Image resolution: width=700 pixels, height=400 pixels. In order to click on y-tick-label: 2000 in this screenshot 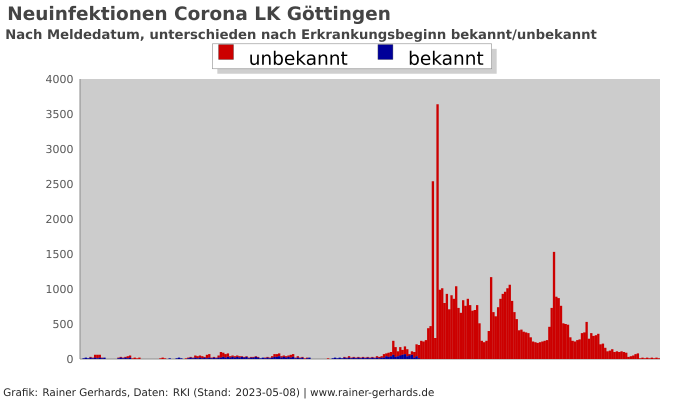, I will do `click(59, 219)`.